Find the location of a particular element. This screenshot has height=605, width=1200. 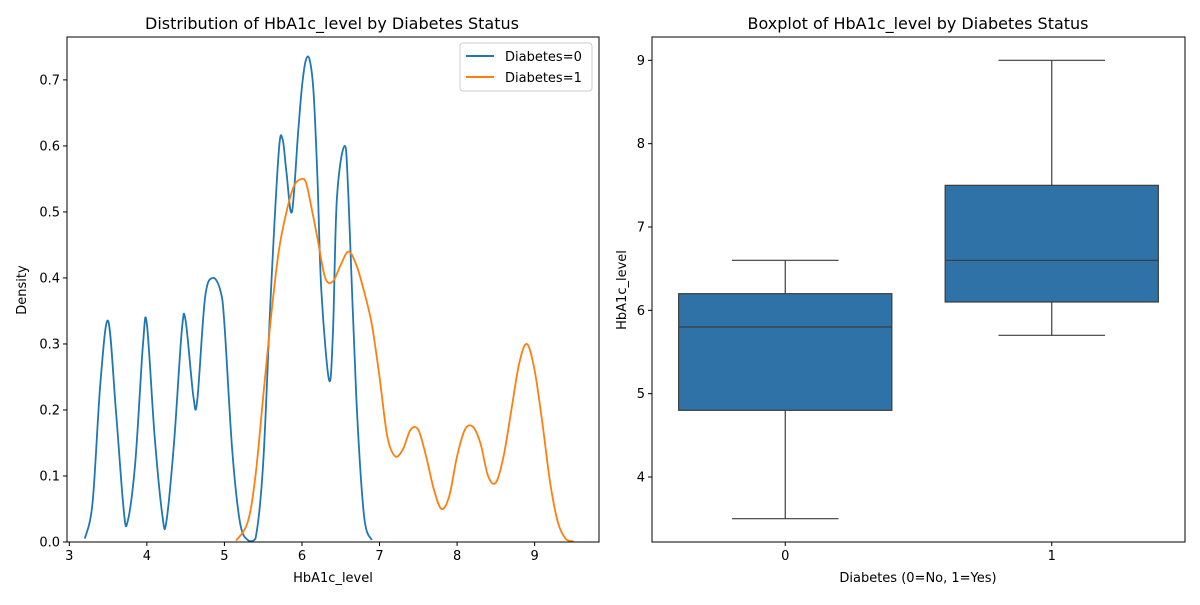

legend-label-diabetes-0: Diabetes=0 is located at coordinates (543, 57).